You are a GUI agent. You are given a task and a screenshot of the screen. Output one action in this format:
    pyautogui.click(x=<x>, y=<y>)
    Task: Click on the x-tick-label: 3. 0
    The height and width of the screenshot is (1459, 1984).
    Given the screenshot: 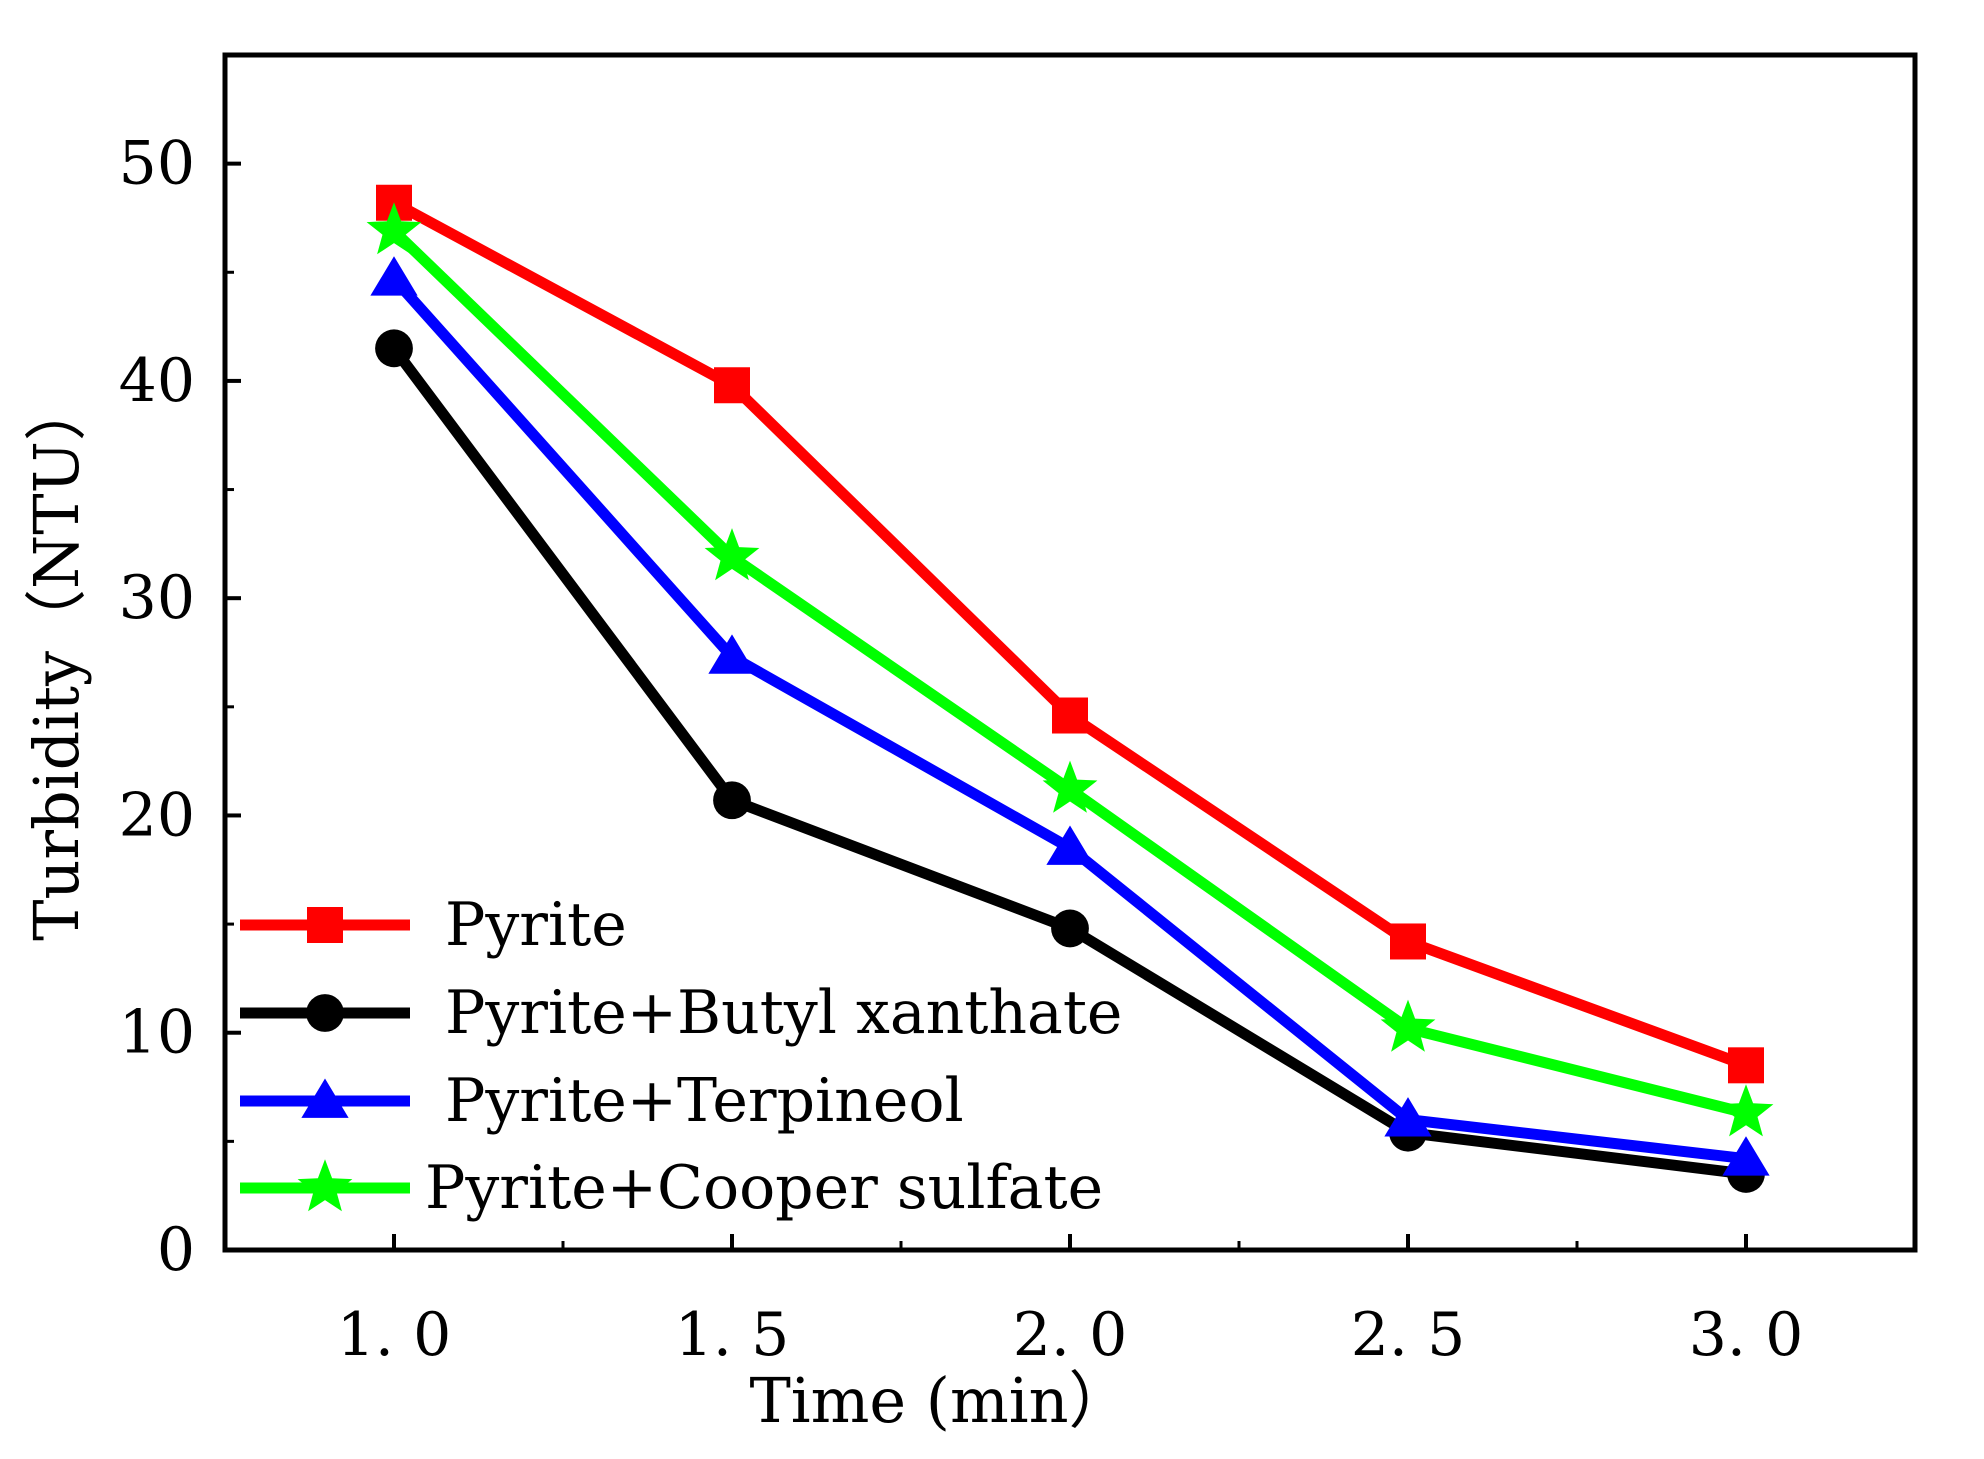 What is the action you would take?
    pyautogui.click(x=1746, y=1335)
    